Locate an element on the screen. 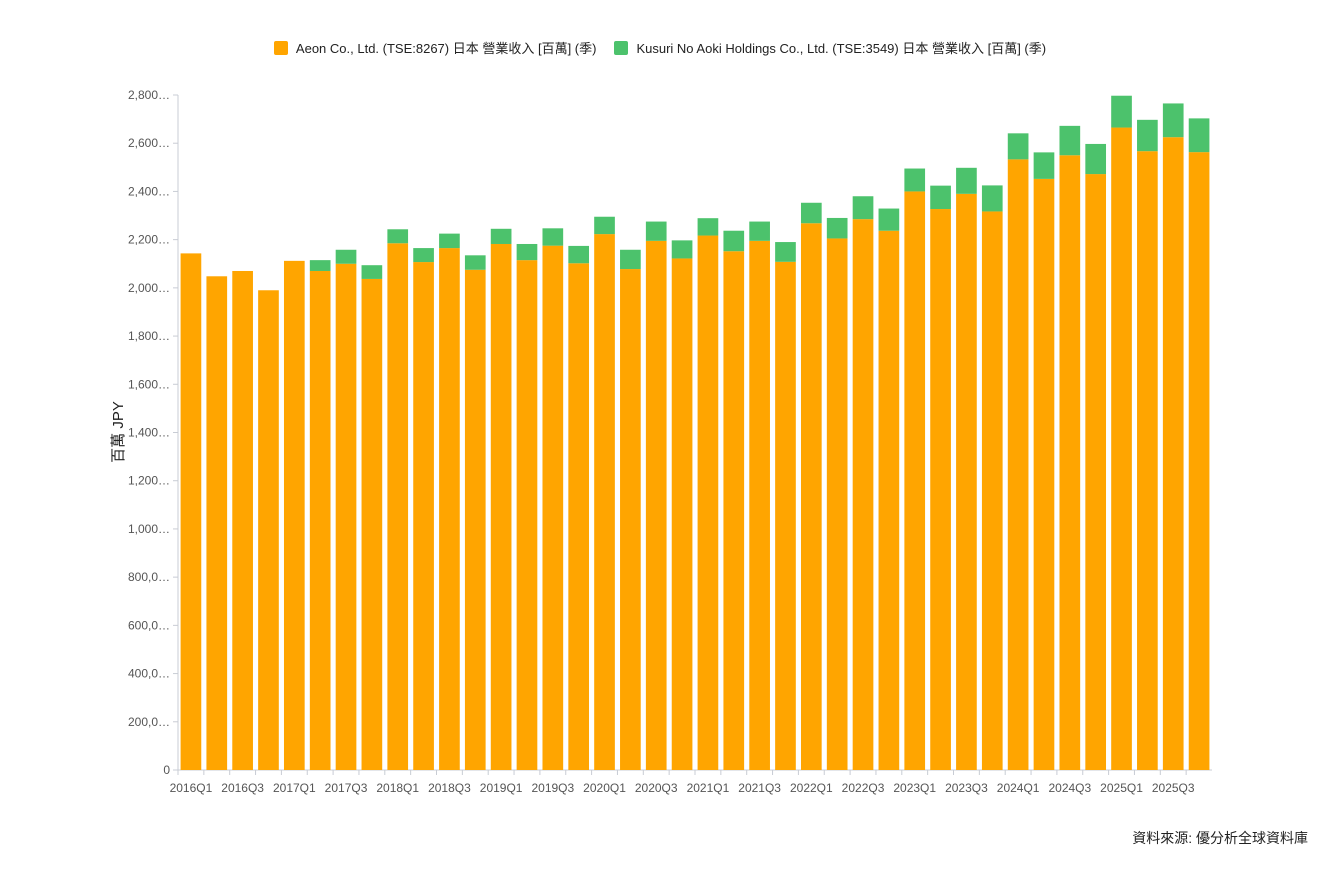 Image resolution: width=1320 pixels, height=880 pixels. bar-kusuri-2020Q3 is located at coordinates (656, 231).